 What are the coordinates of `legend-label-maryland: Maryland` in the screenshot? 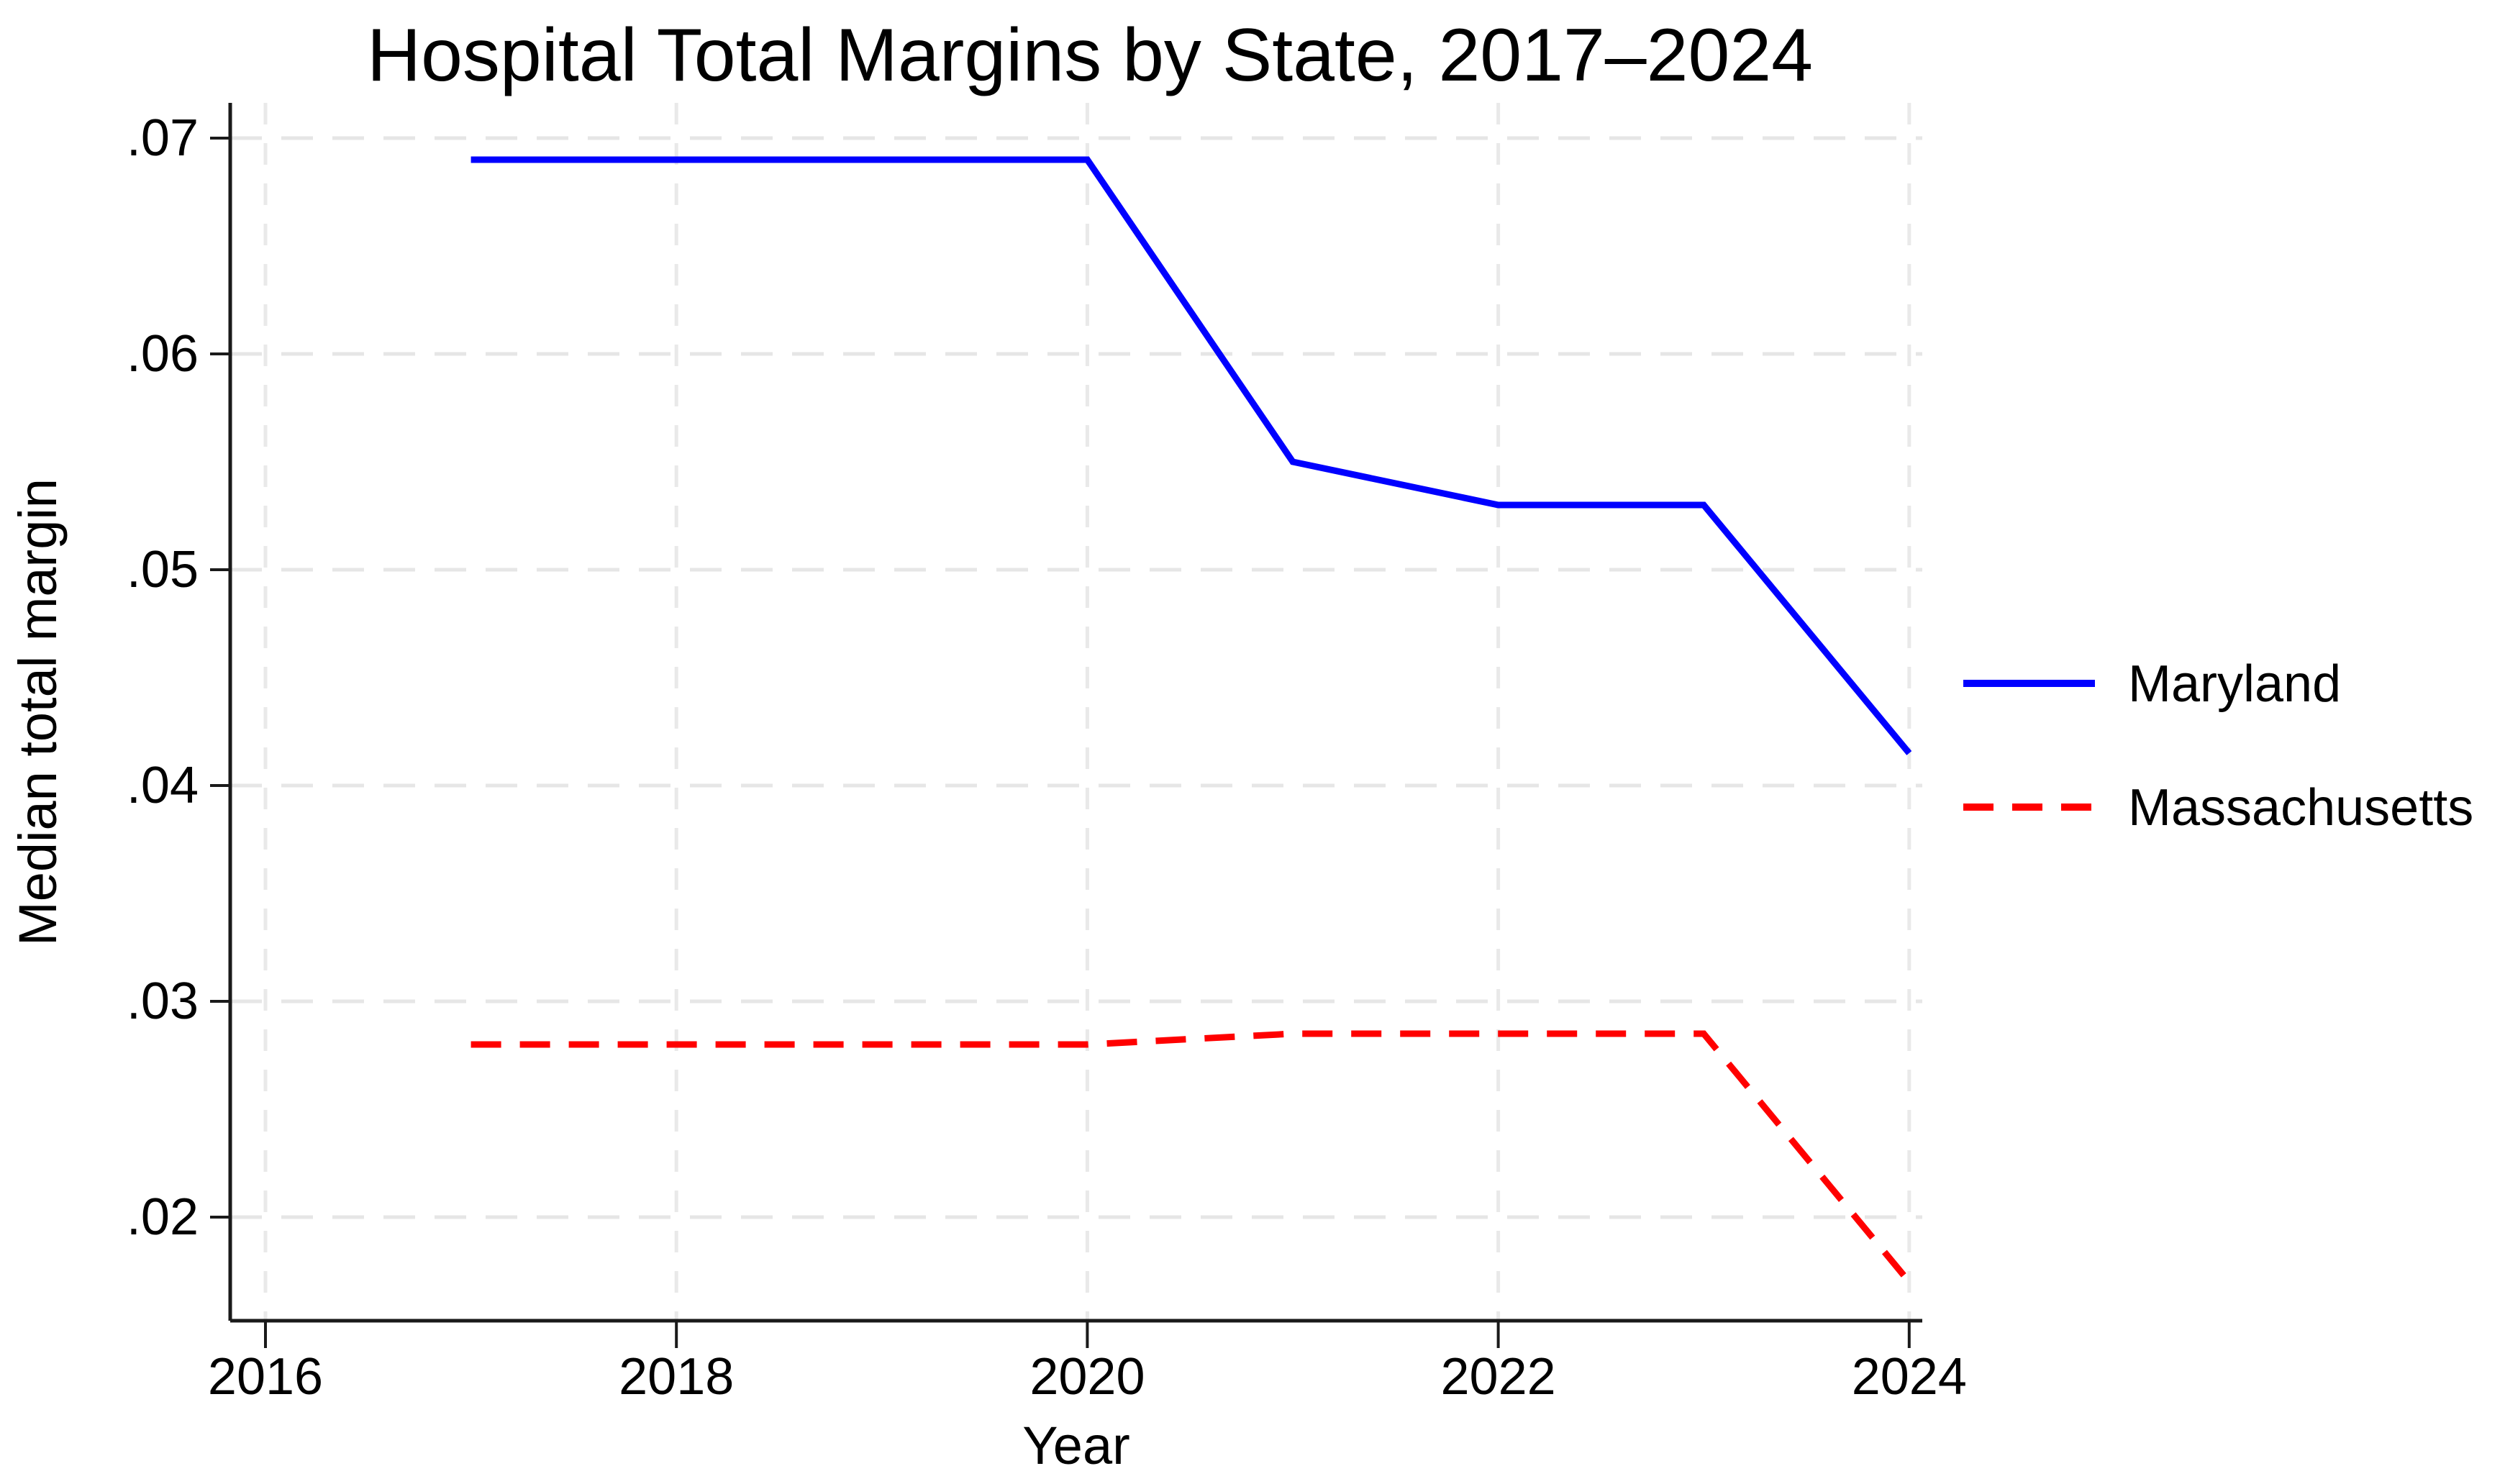 It's located at (2234, 684).